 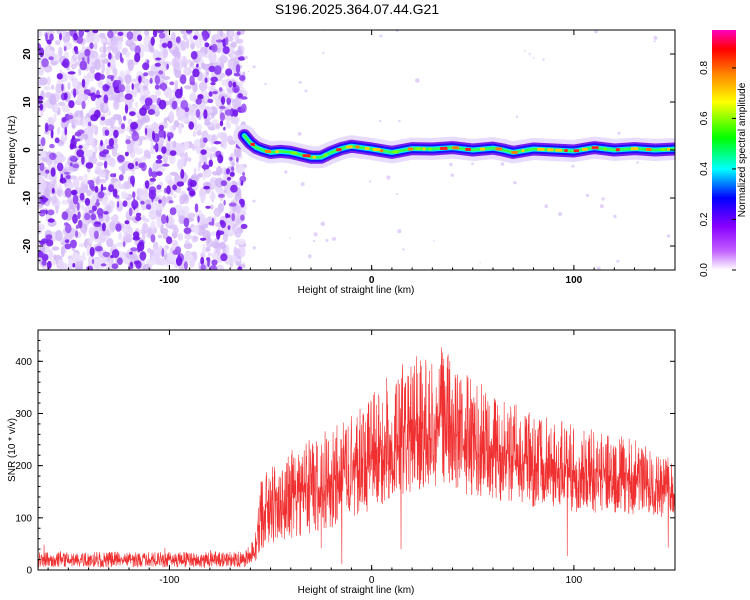 What do you see at coordinates (169, 580) in the screenshot?
I see `x-tick-label: -100` at bounding box center [169, 580].